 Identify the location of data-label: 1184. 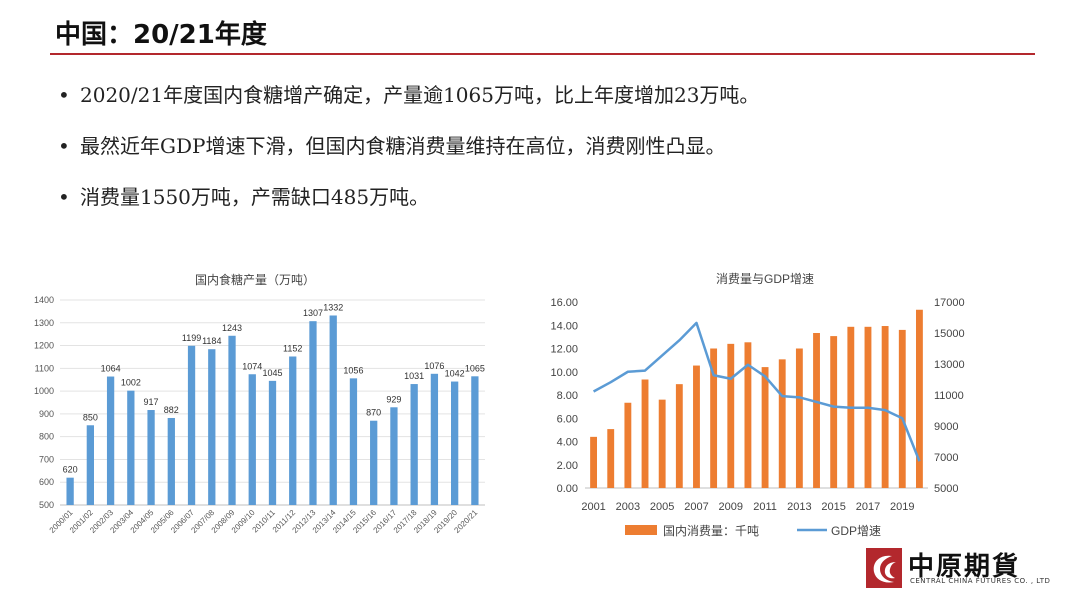
(211, 341).